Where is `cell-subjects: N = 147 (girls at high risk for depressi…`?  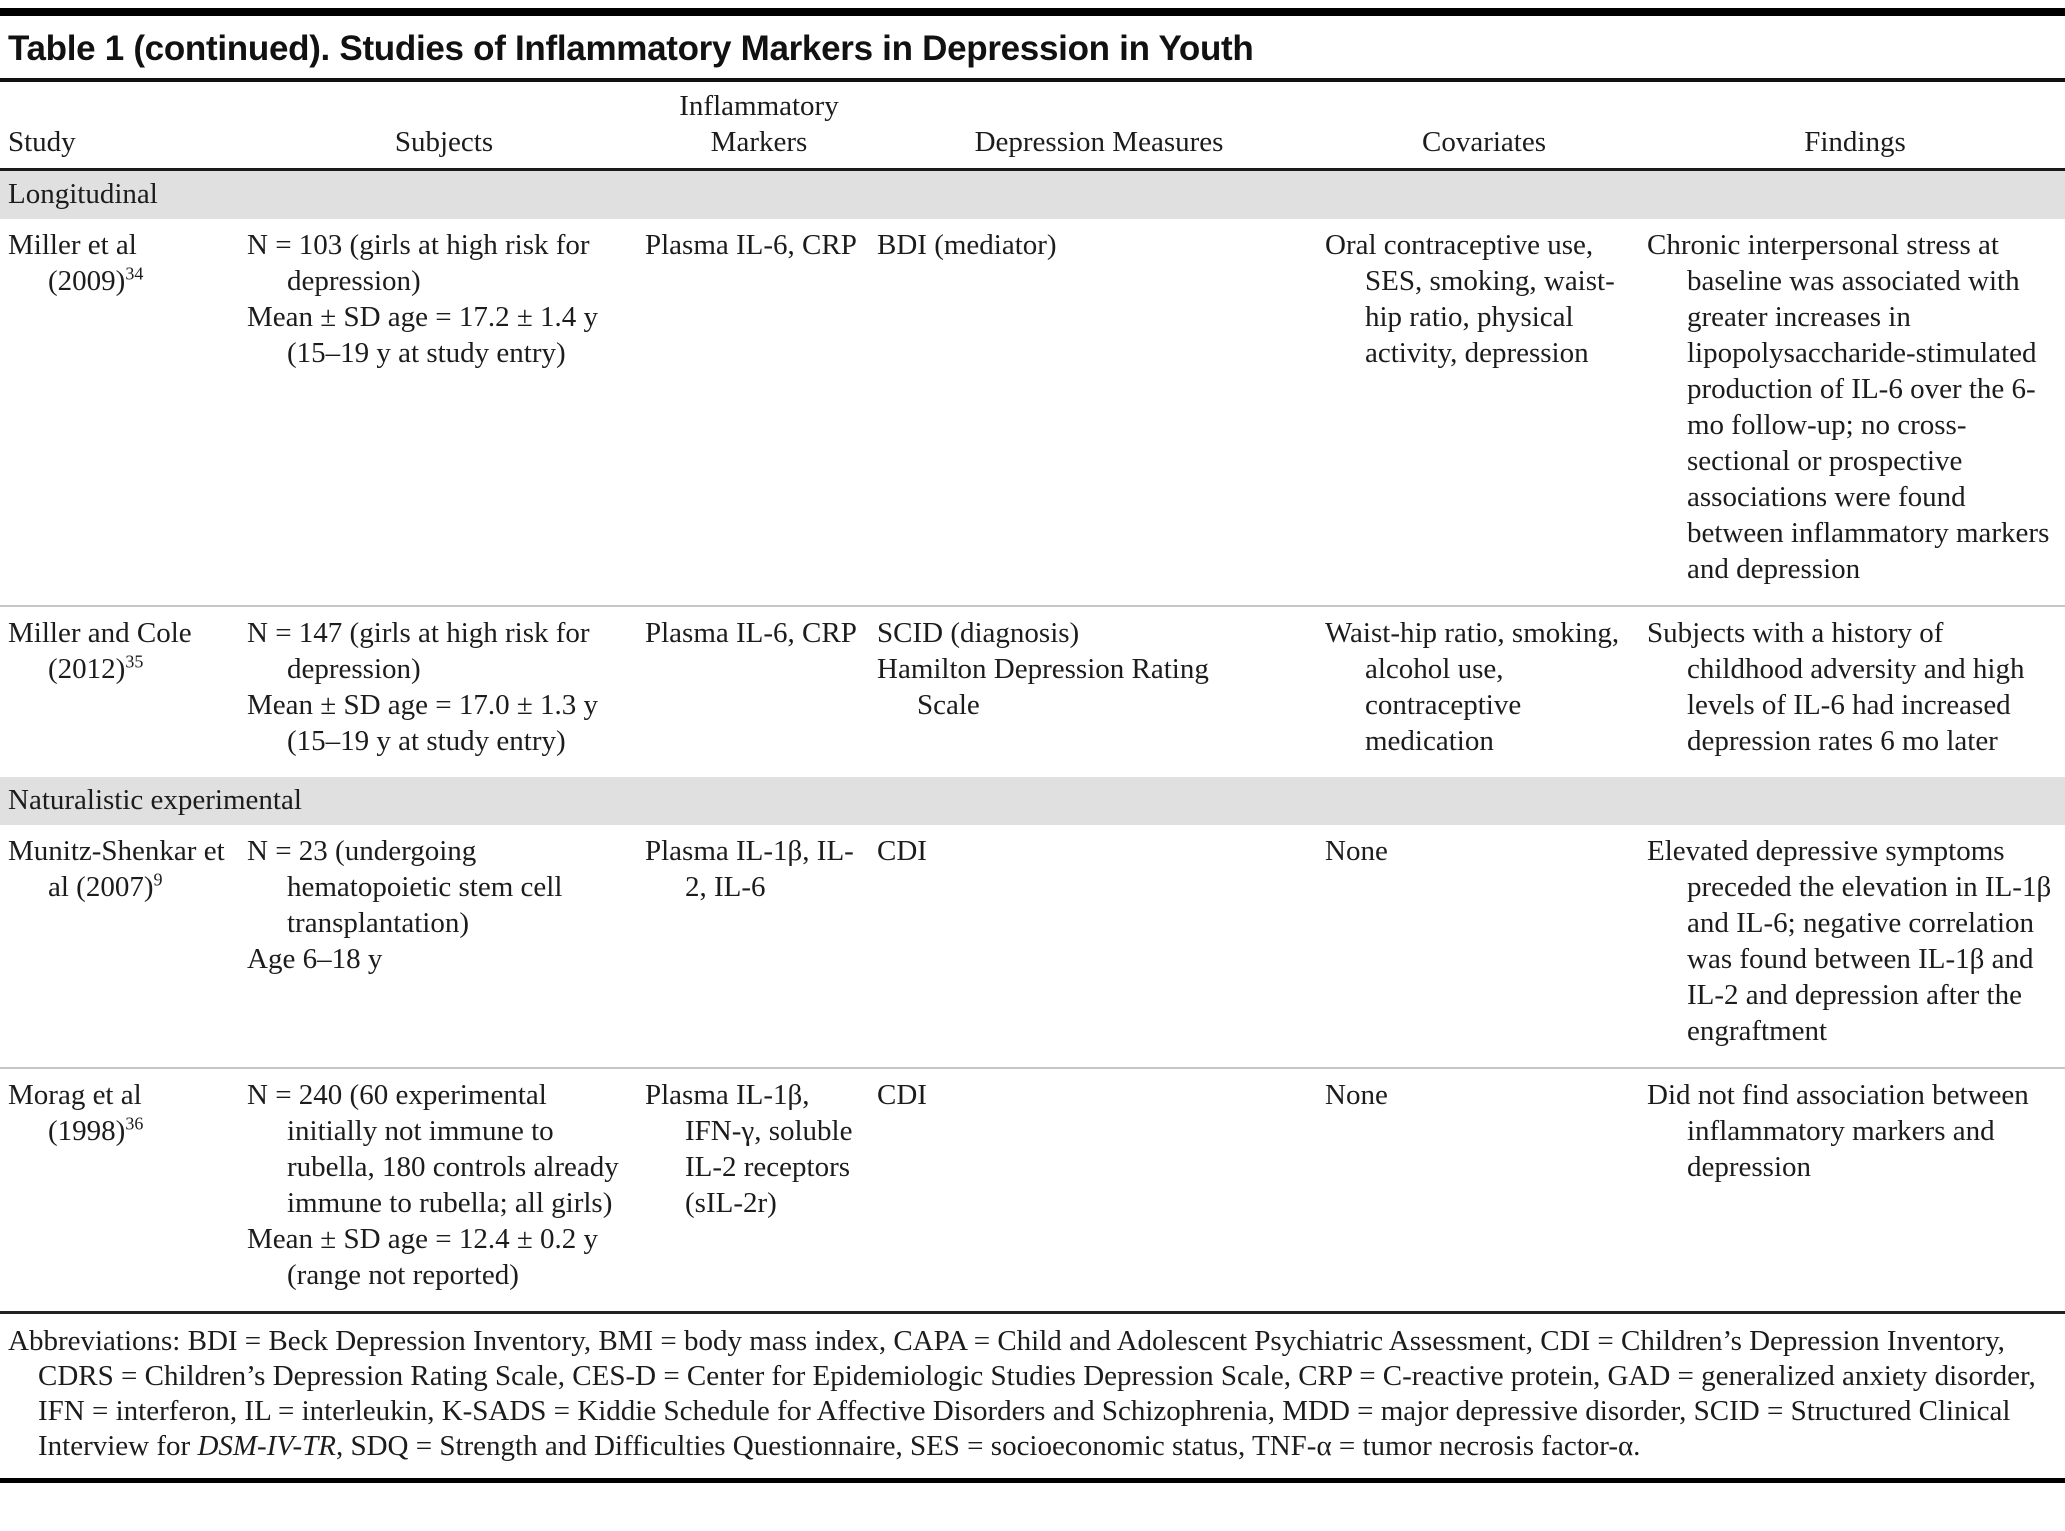
cell-subjects: N = 147 (girls at high risk for depressi… is located at coordinates (444, 691).